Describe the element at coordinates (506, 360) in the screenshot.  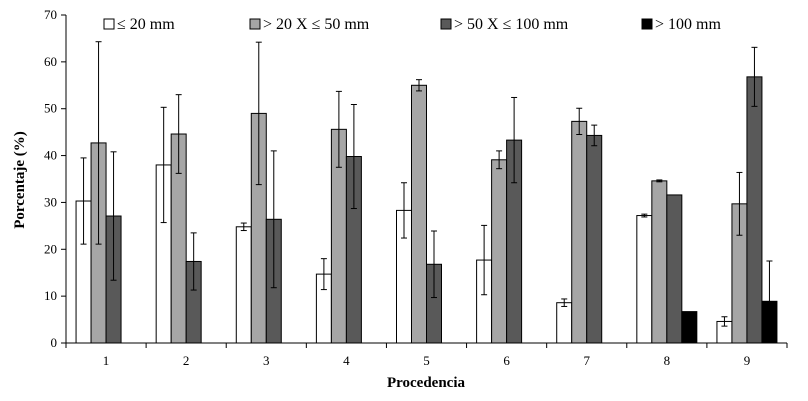
I see `x-tick-label: 6` at that location.